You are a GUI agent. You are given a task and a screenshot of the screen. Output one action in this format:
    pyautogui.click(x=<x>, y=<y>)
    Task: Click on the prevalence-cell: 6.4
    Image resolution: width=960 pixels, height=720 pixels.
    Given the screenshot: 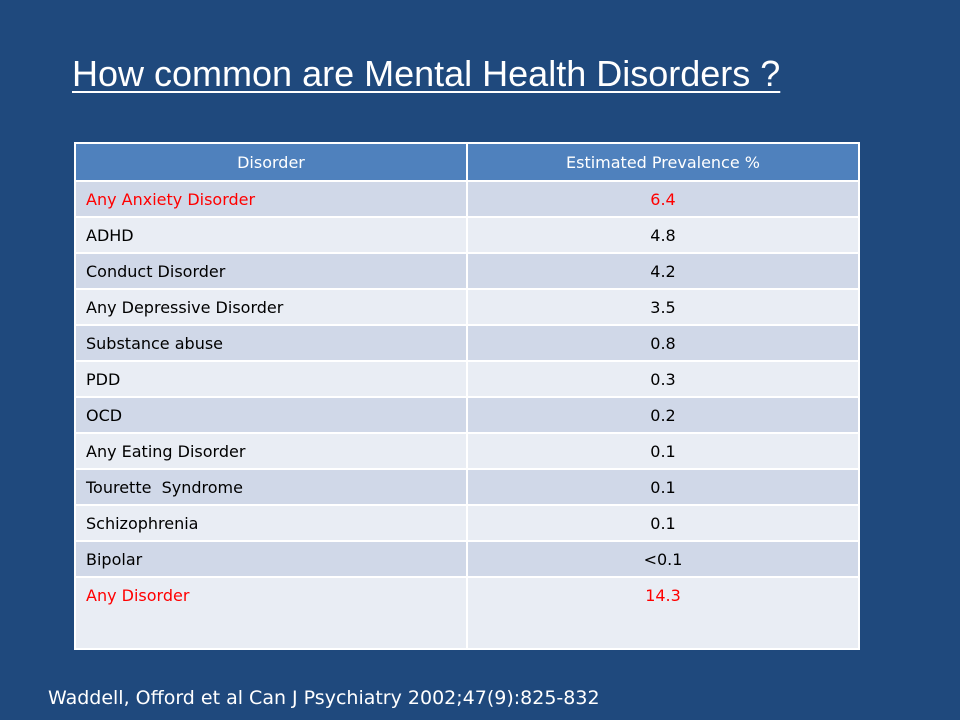 What is the action you would take?
    pyautogui.click(x=663, y=199)
    